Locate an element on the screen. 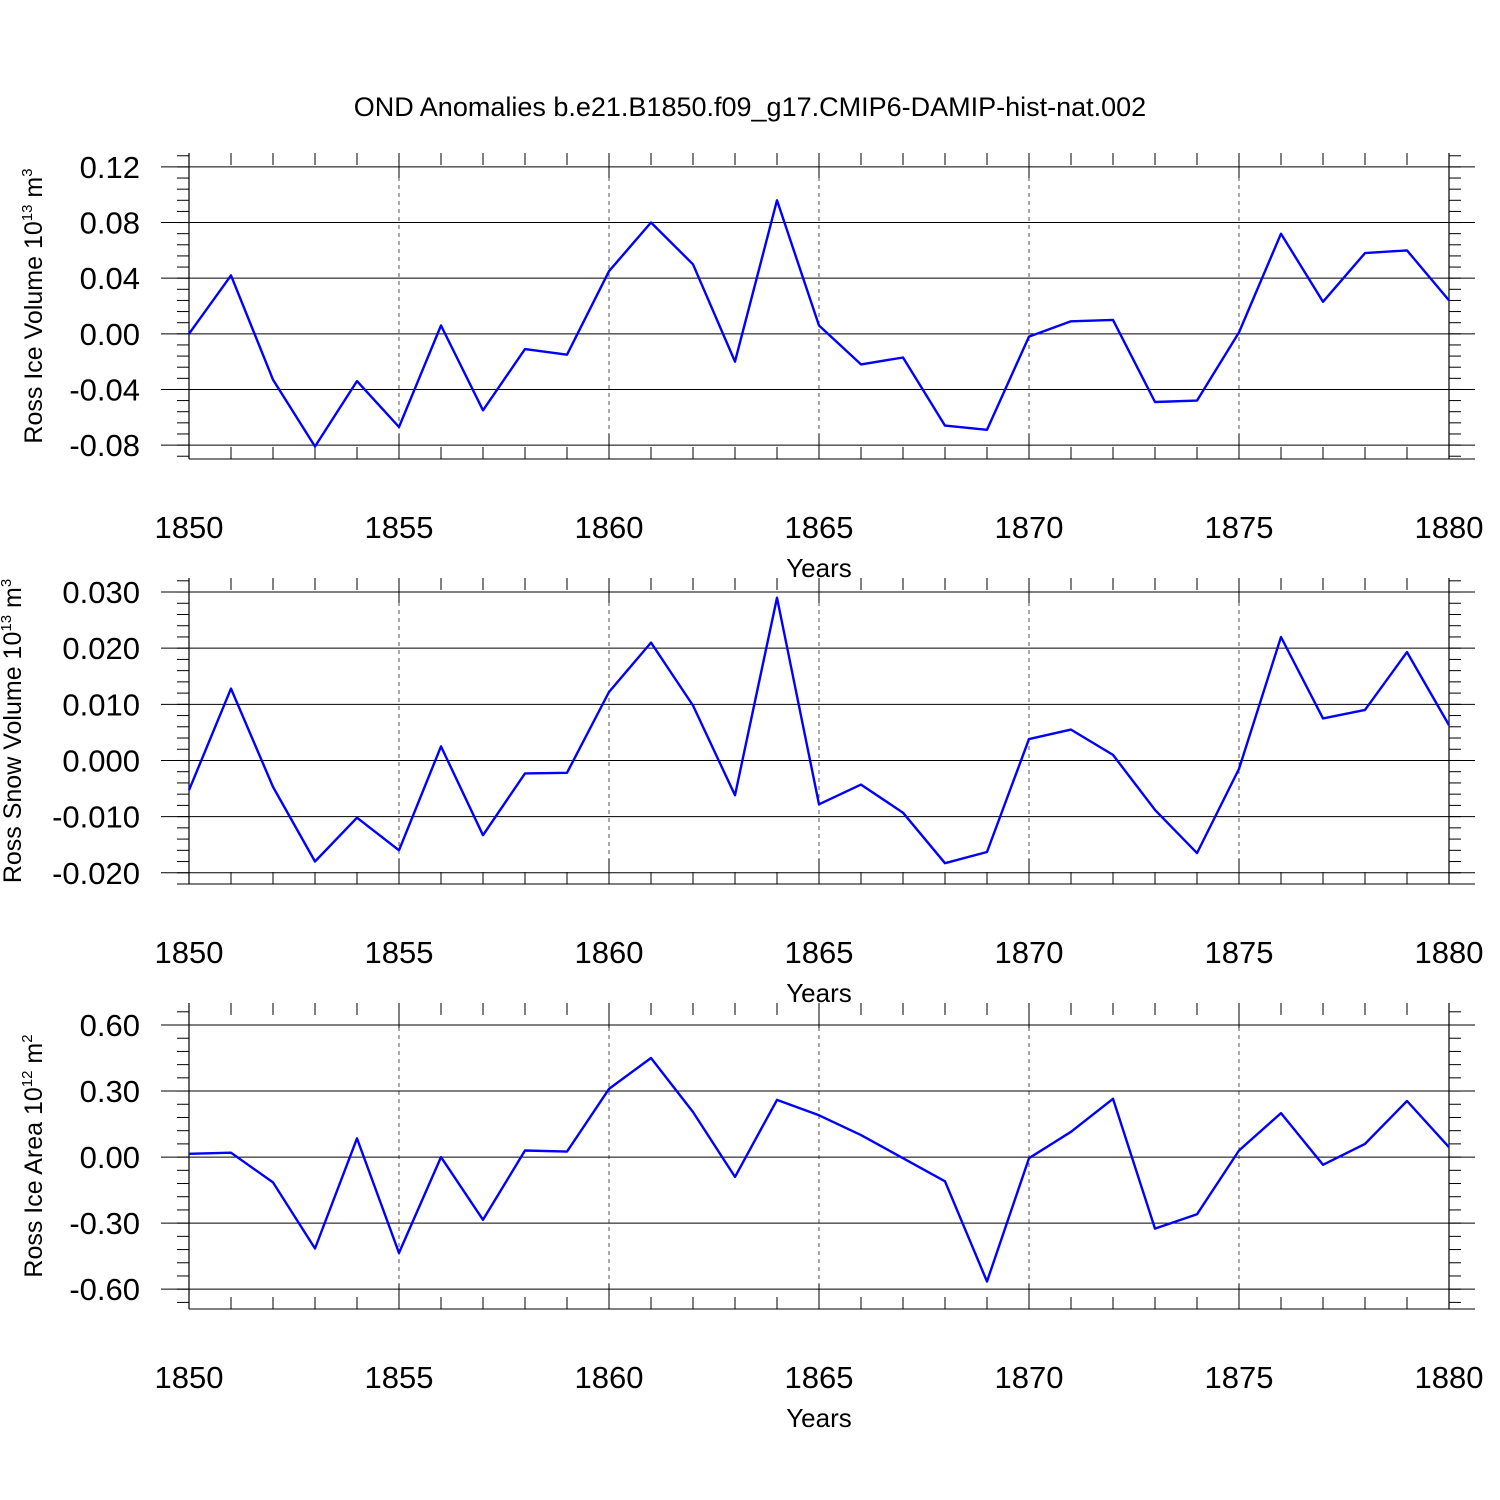 Image resolution: width=1500 pixels, height=1500 pixels. y-label-text: Ross Ice Area 10 is located at coordinates (34, 1182).